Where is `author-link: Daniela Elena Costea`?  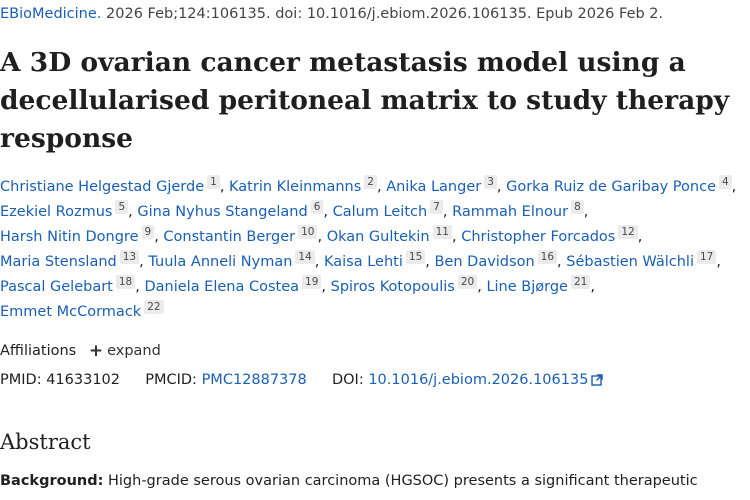
author-link: Daniela Elena Costea is located at coordinates (222, 287).